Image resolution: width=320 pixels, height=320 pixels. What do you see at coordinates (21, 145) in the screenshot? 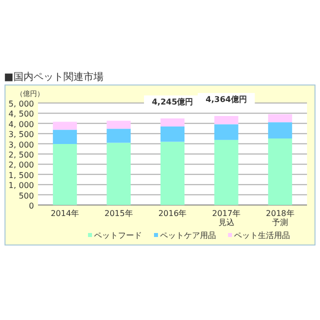
I see `y-tick-label: 3, 000` at bounding box center [21, 145].